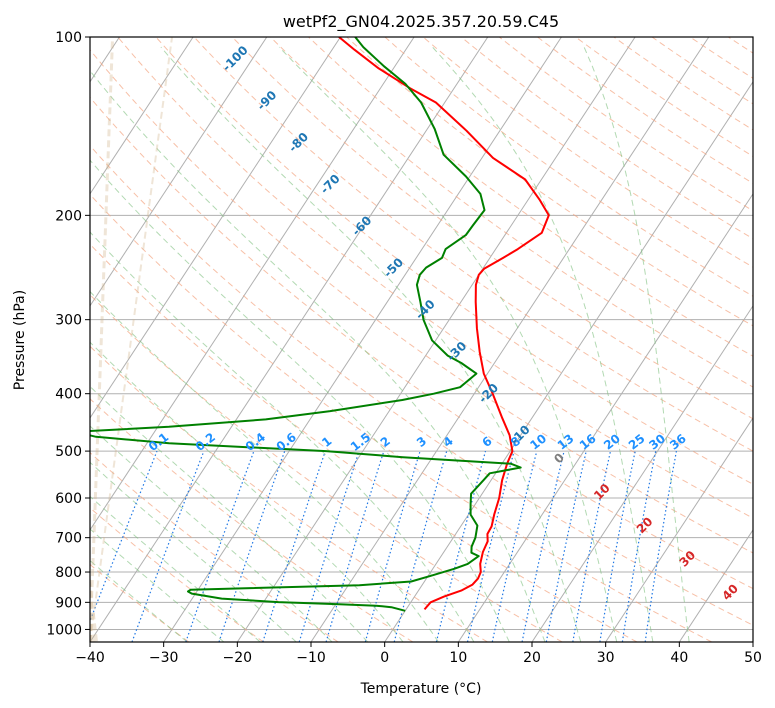 The height and width of the screenshot is (708, 775). I want to click on moist-adiabat-label: 20, so click(645, 525).